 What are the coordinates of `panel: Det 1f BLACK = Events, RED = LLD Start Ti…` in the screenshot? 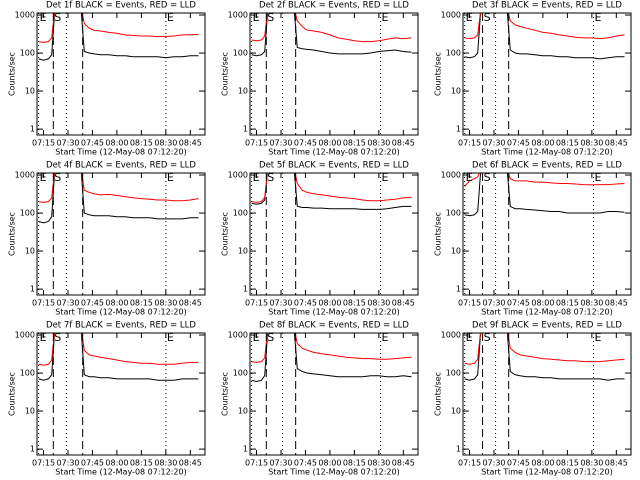 It's located at (107, 79).